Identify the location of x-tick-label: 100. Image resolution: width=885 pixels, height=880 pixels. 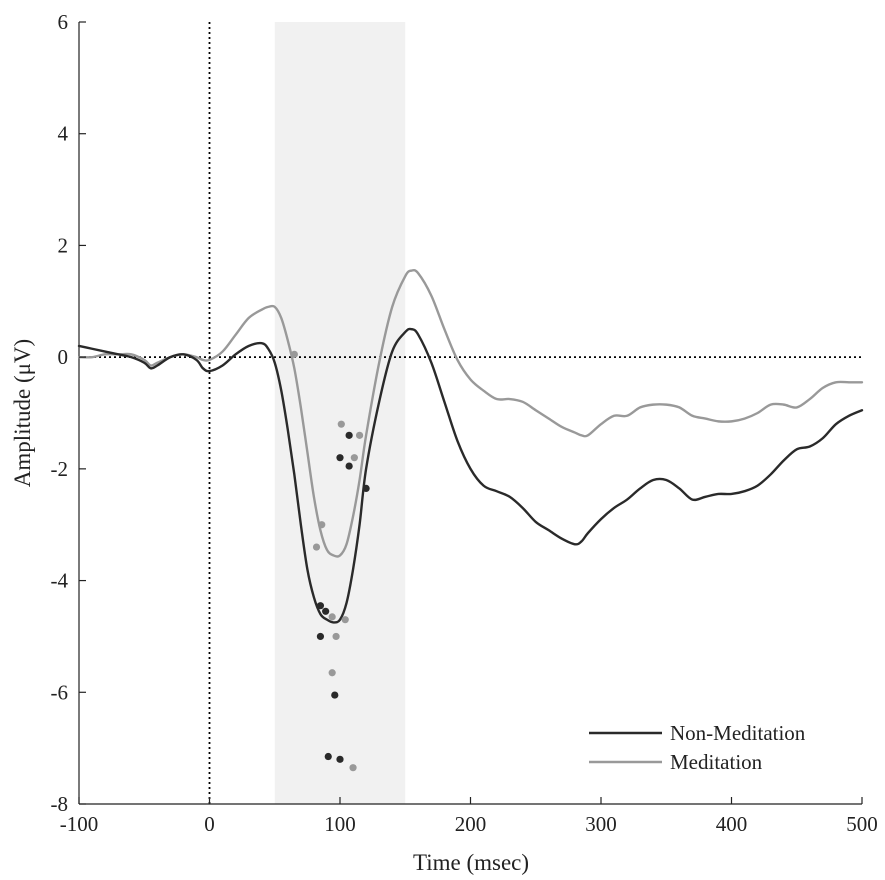
(340, 824).